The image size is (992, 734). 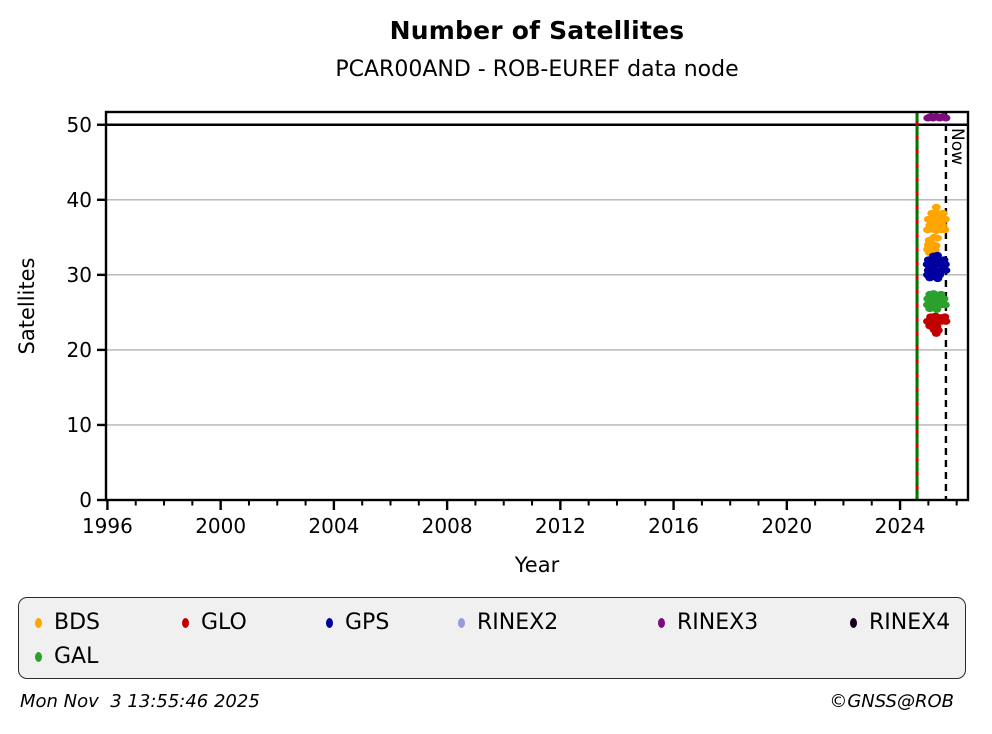 What do you see at coordinates (367, 622) in the screenshot?
I see `legend-label: GPS` at bounding box center [367, 622].